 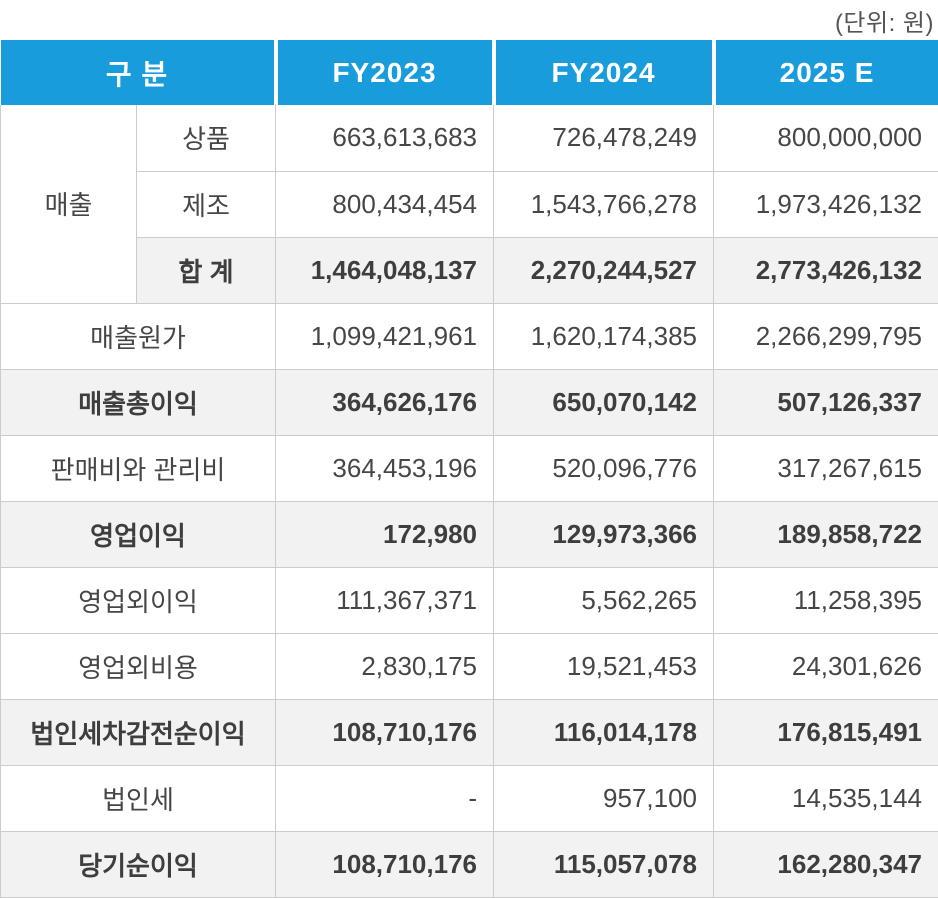 I want to click on row-label: 당기순이익, so click(x=138, y=864).